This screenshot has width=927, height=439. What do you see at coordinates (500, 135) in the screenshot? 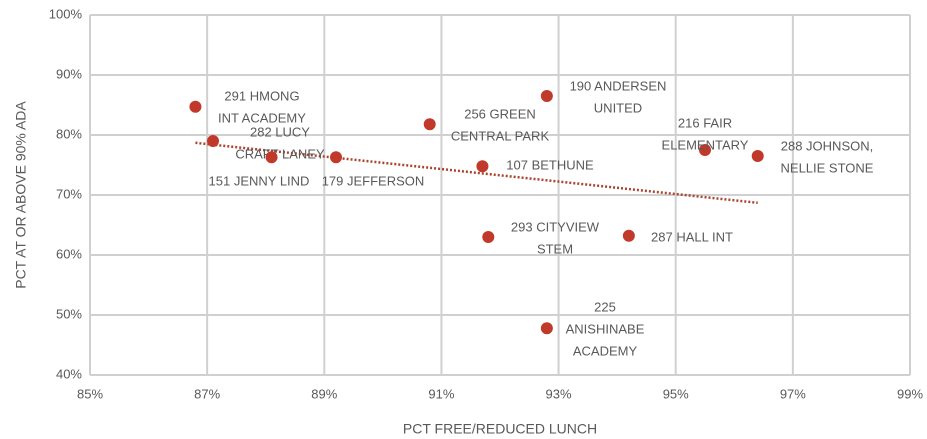
I see `point-label: CENTRAL PARK` at bounding box center [500, 135].